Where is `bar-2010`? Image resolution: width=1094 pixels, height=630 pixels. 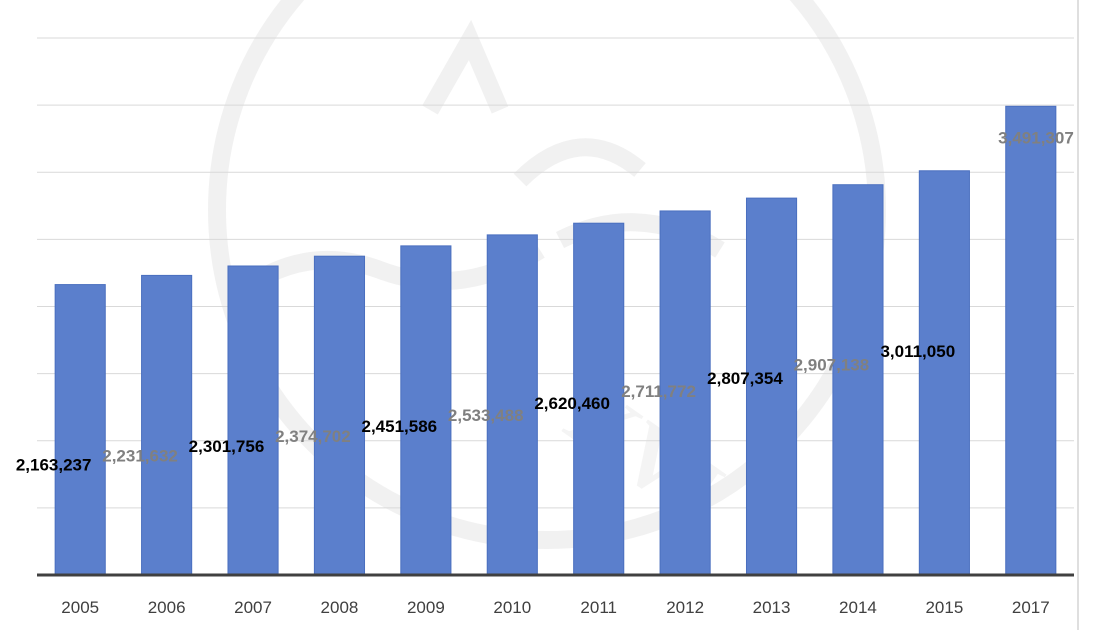 bar-2010 is located at coordinates (512, 405).